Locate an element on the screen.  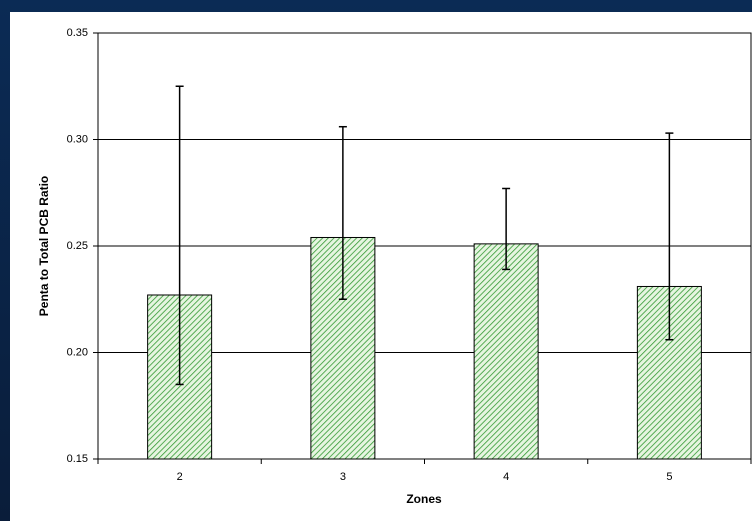
y-tick-label: 0.35 is located at coordinates (77, 33).